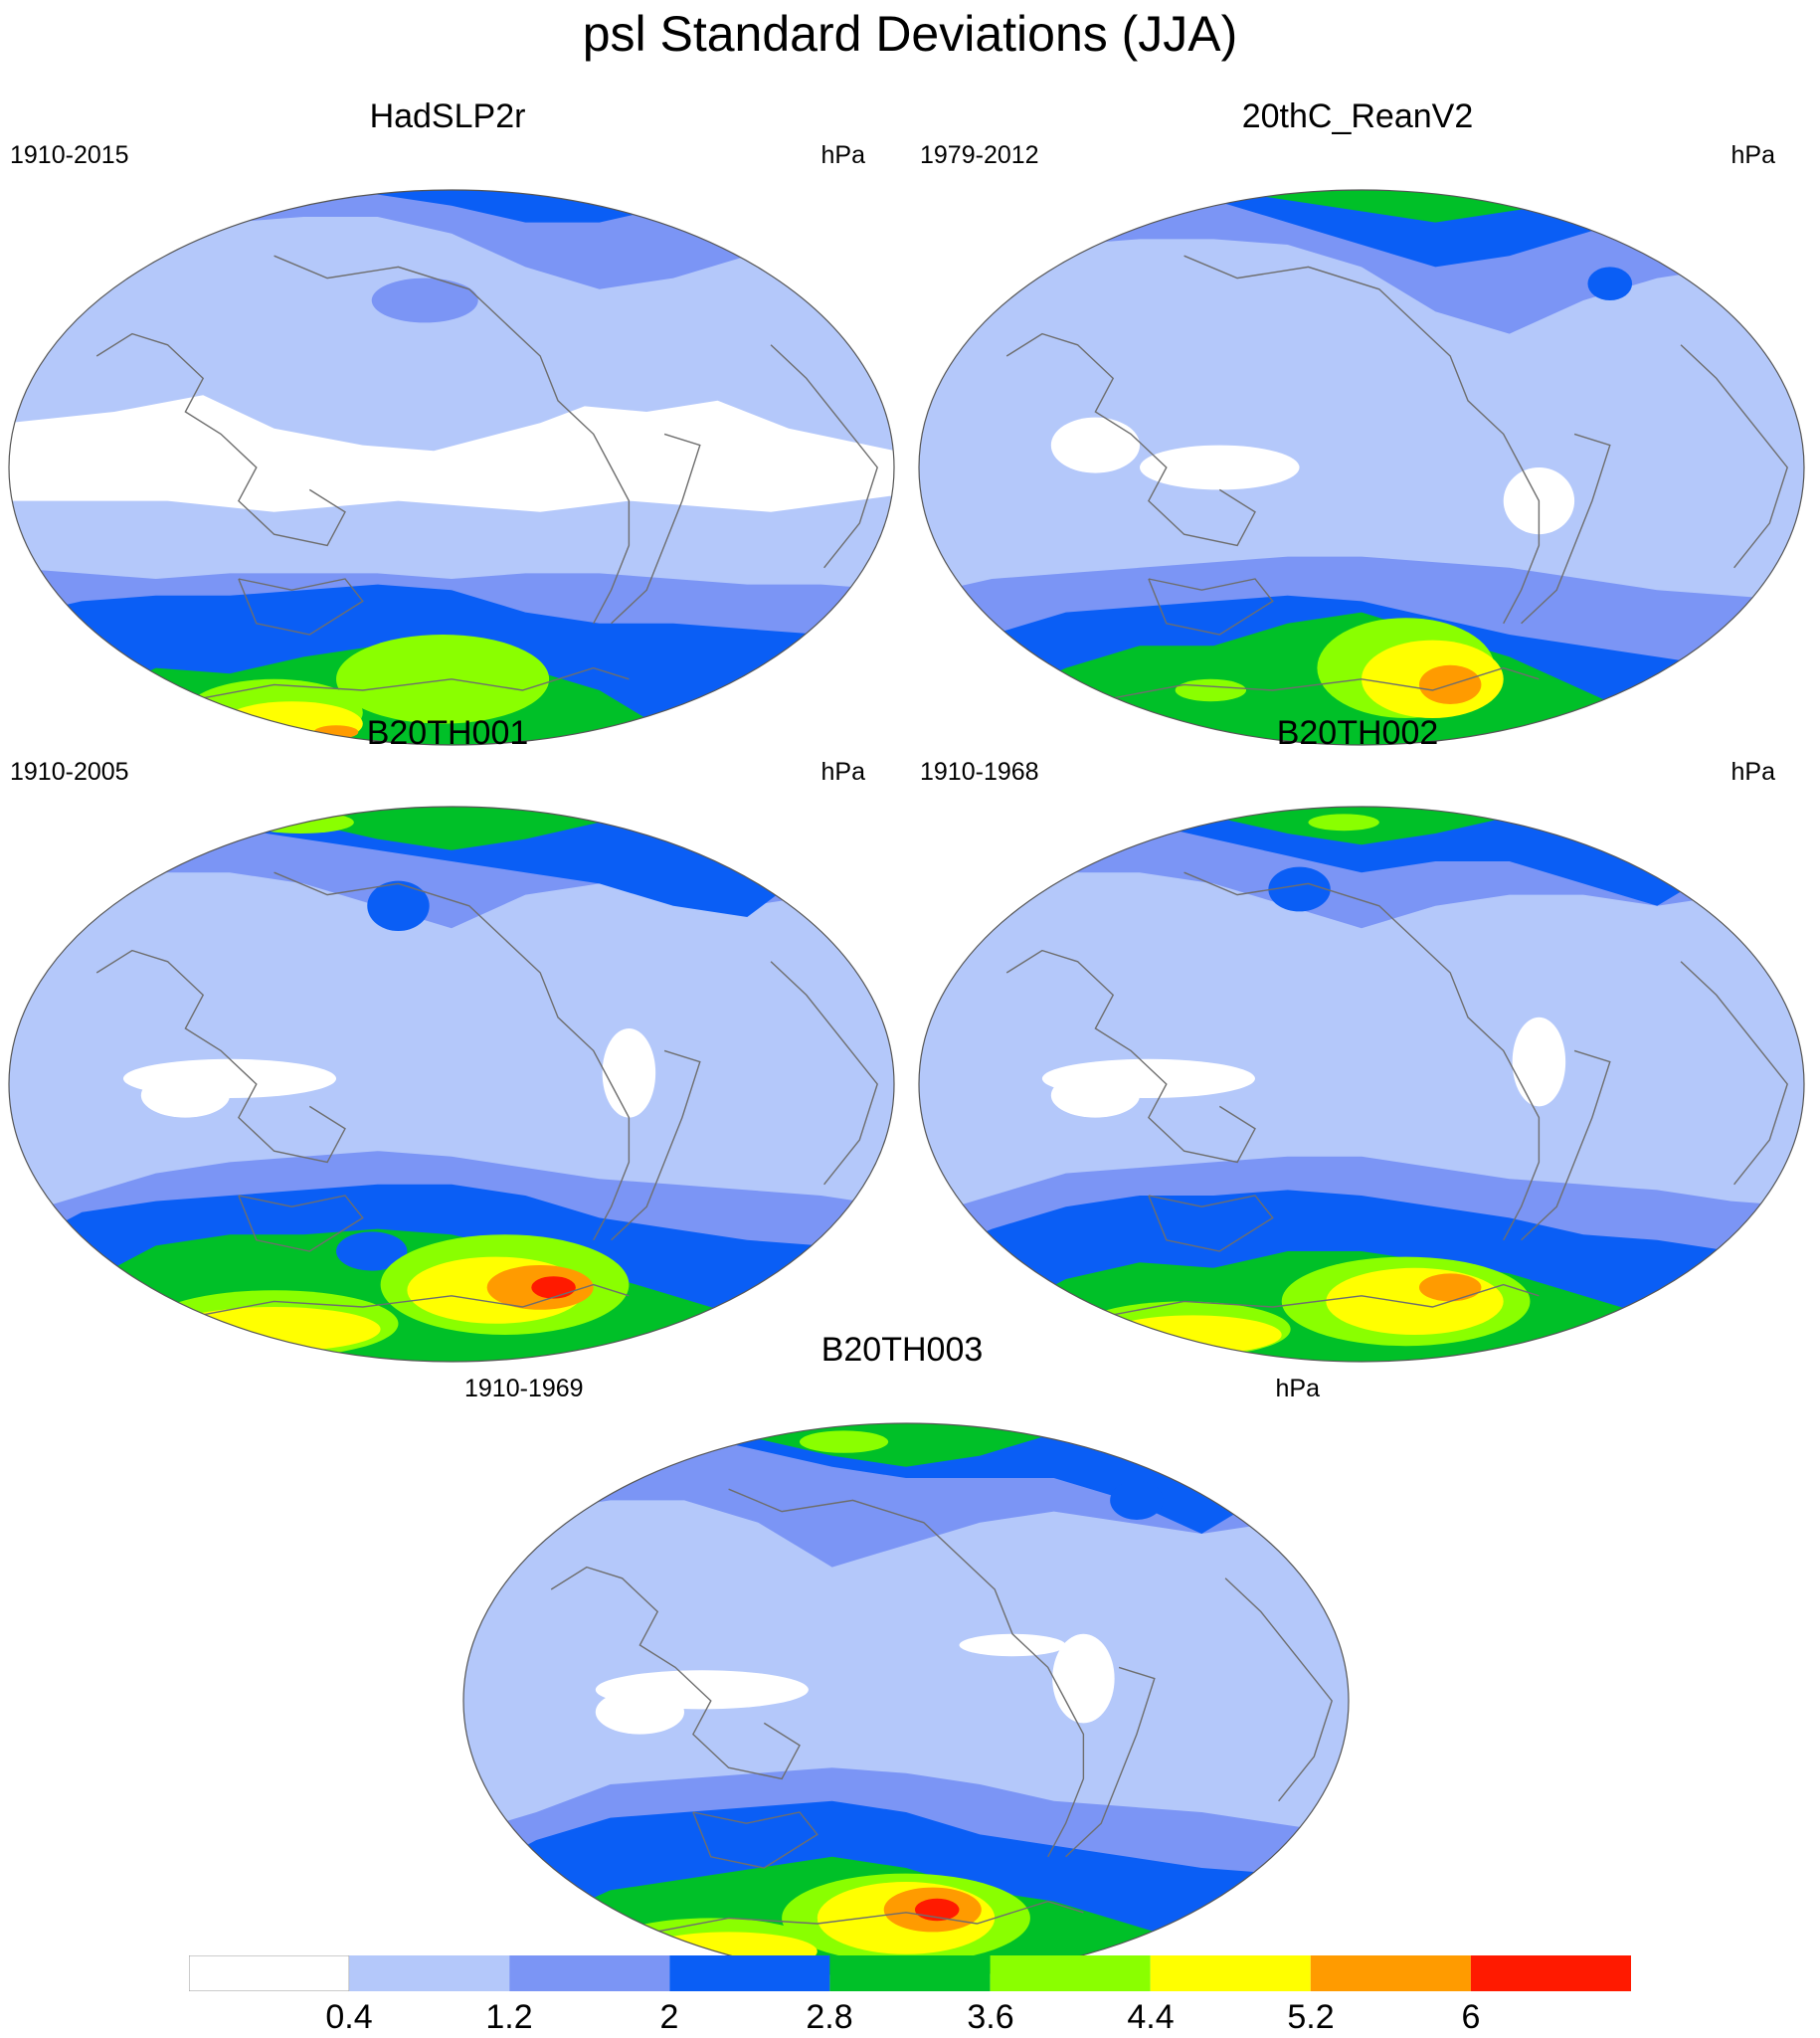 The image size is (1820, 2038). I want to click on figure-title: psl Standard Deviations (JJA), so click(910, 34).